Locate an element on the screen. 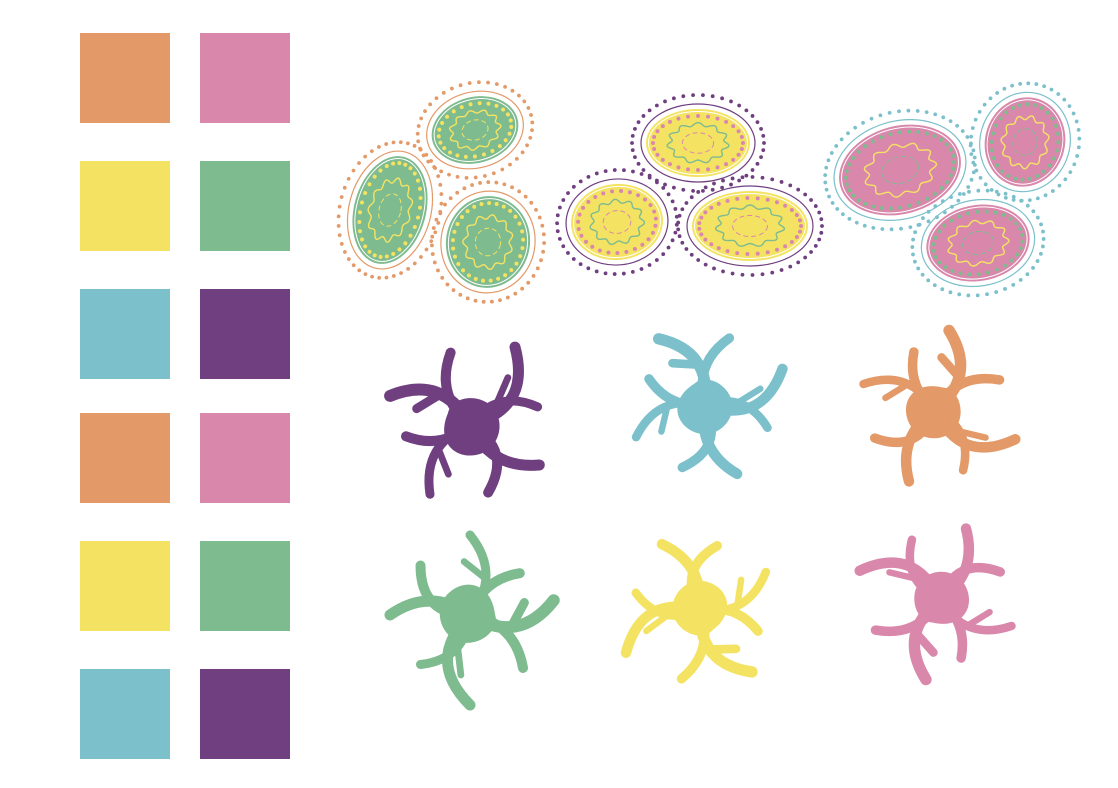  yellow-cells-cluster is located at coordinates (687, 187).